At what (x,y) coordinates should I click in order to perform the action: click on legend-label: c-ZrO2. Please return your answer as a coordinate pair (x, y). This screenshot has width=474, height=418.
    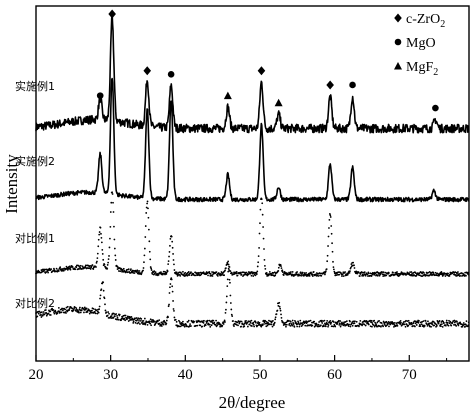
    Looking at the image, I should click on (425, 21).